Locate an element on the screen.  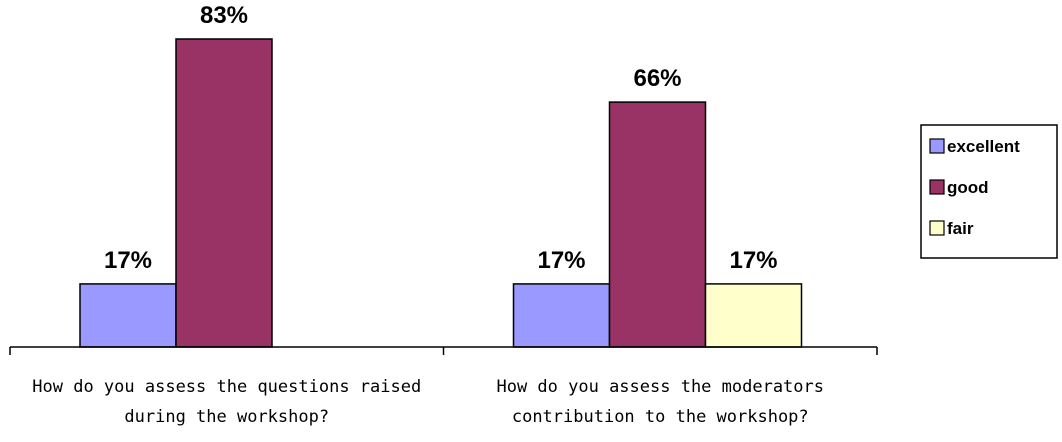
legend-label-fair: fair is located at coordinates (960, 228).